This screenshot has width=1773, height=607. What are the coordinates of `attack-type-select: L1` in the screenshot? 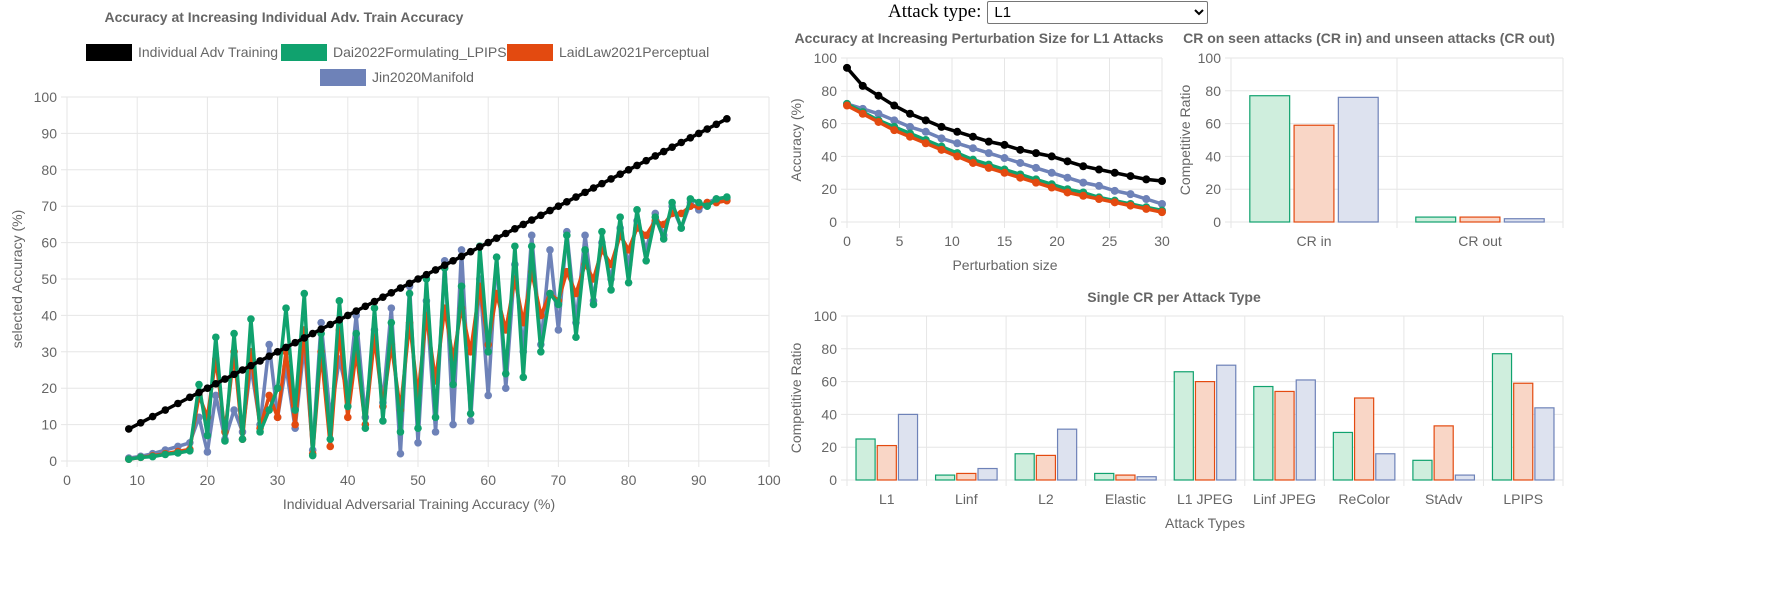 It's located at (1098, 12).